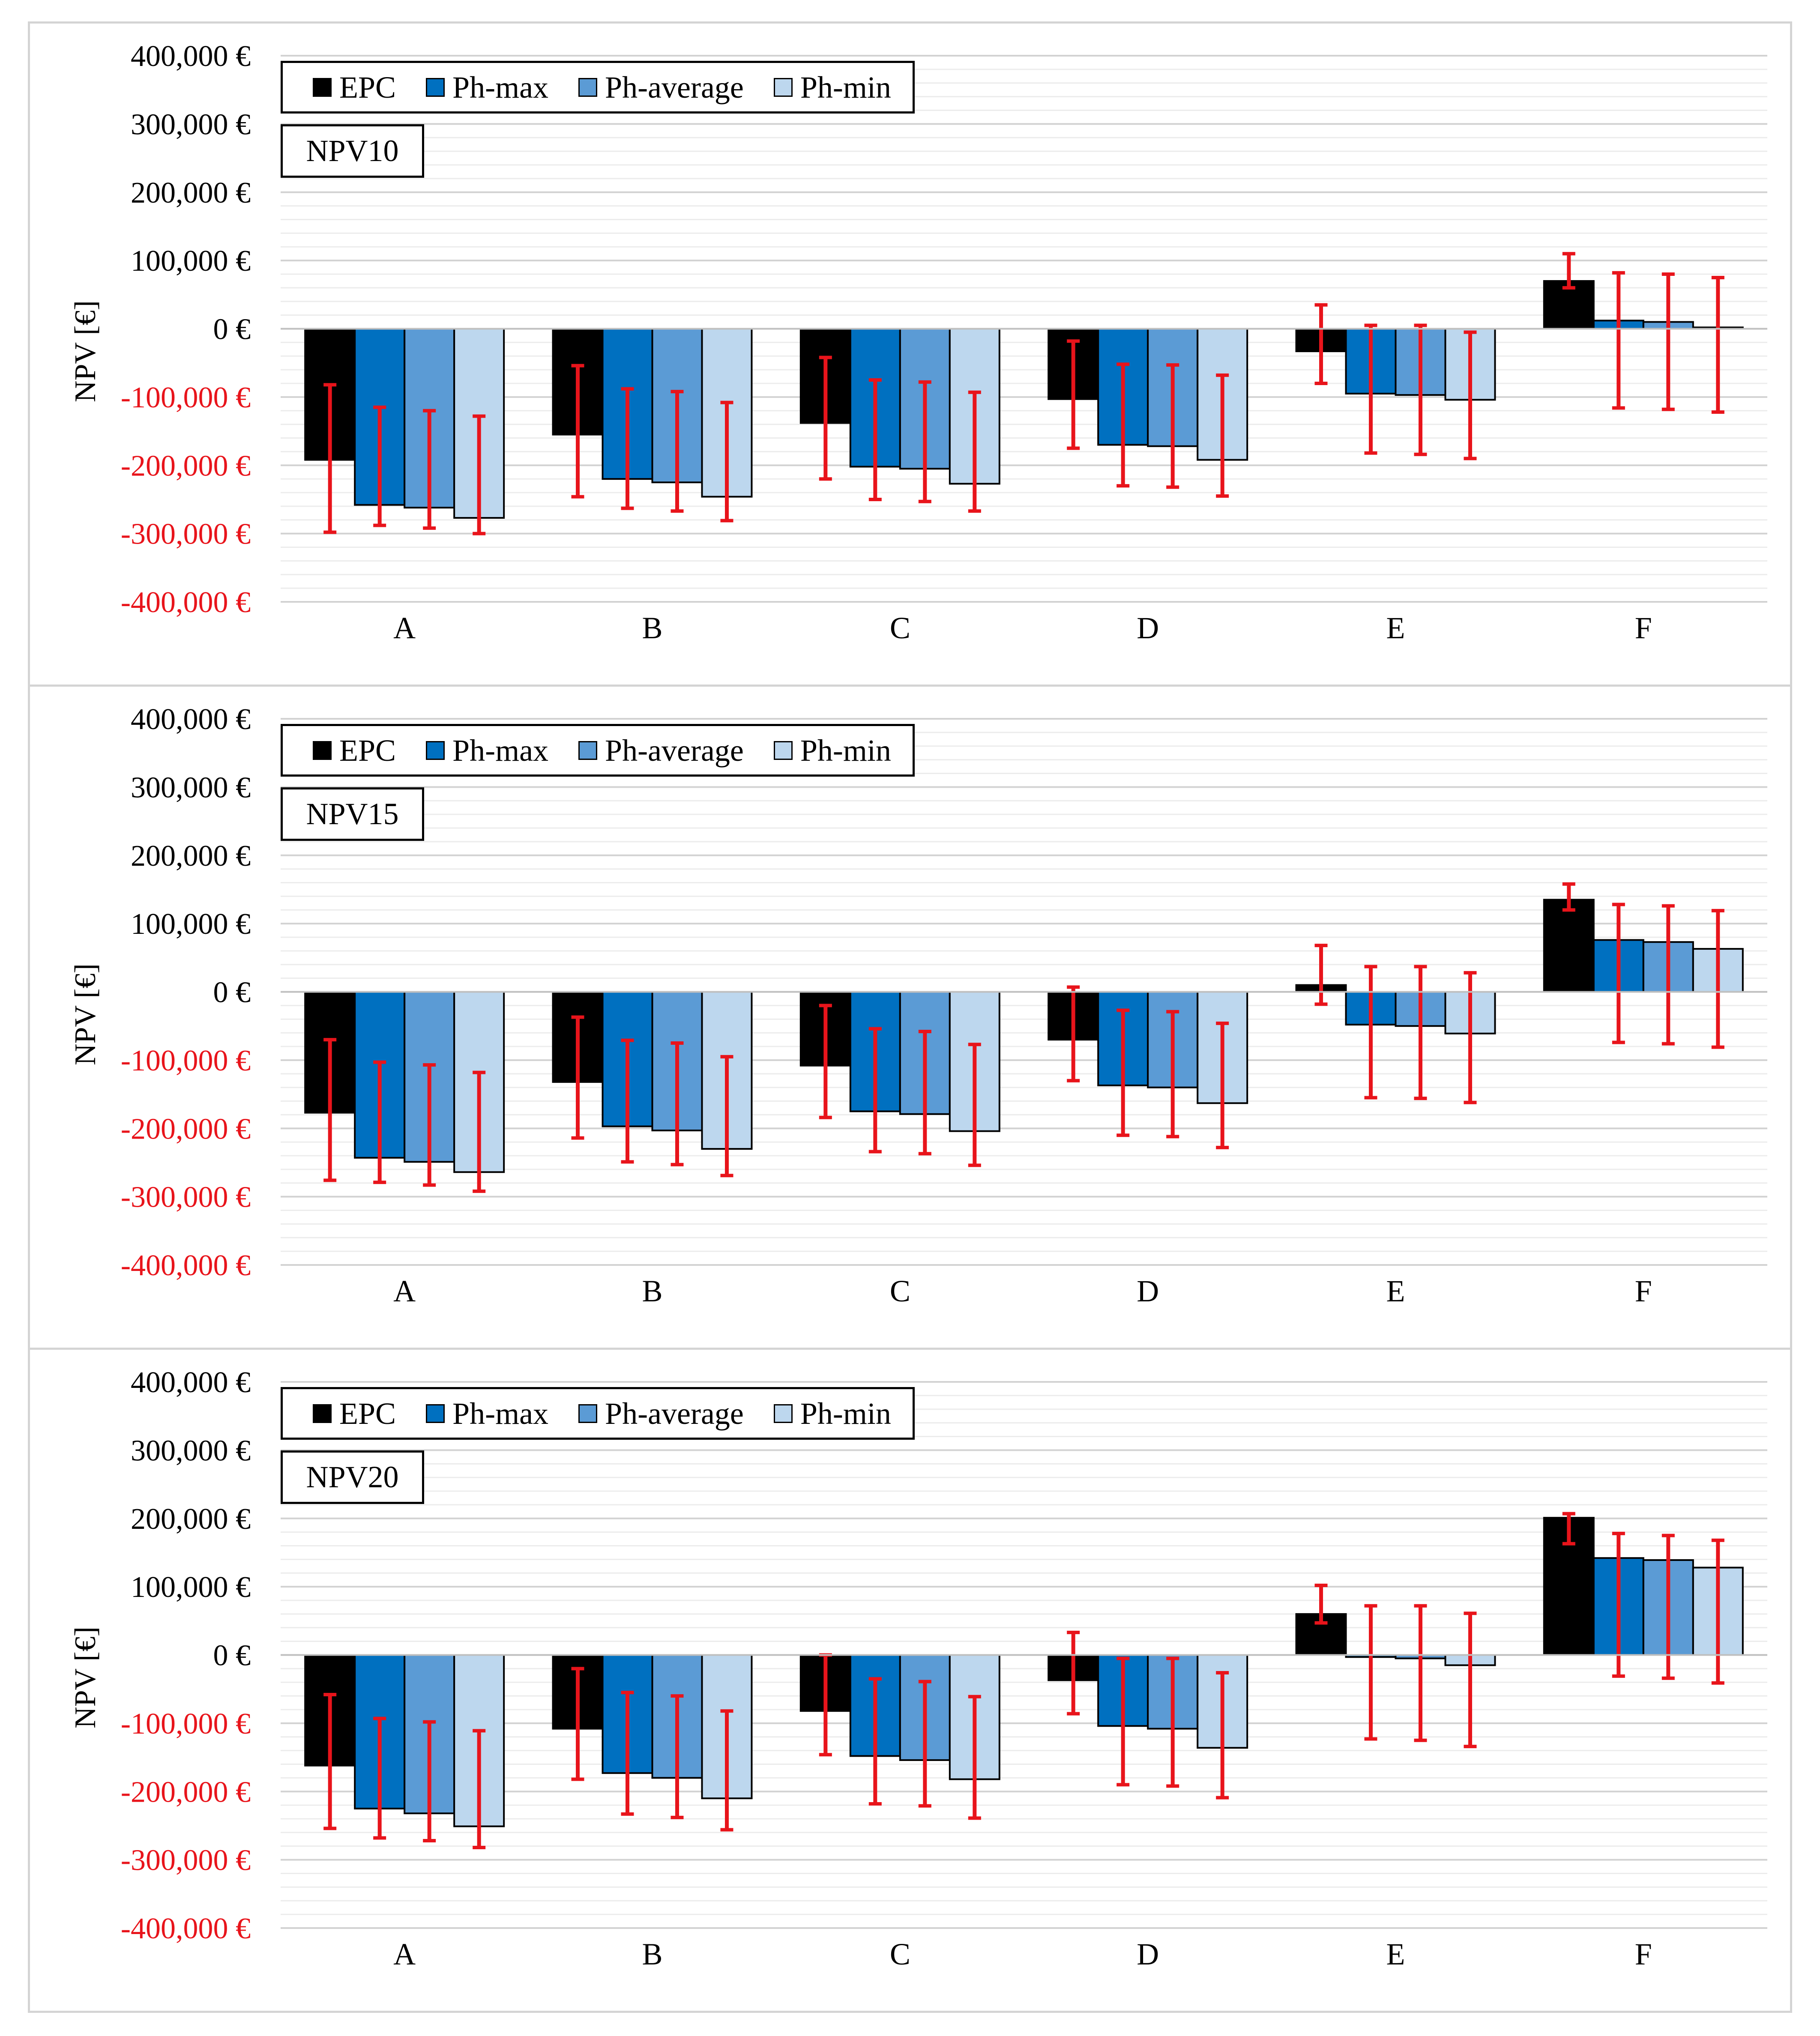  I want to click on legend-swatch-ph-average, so click(588, 87).